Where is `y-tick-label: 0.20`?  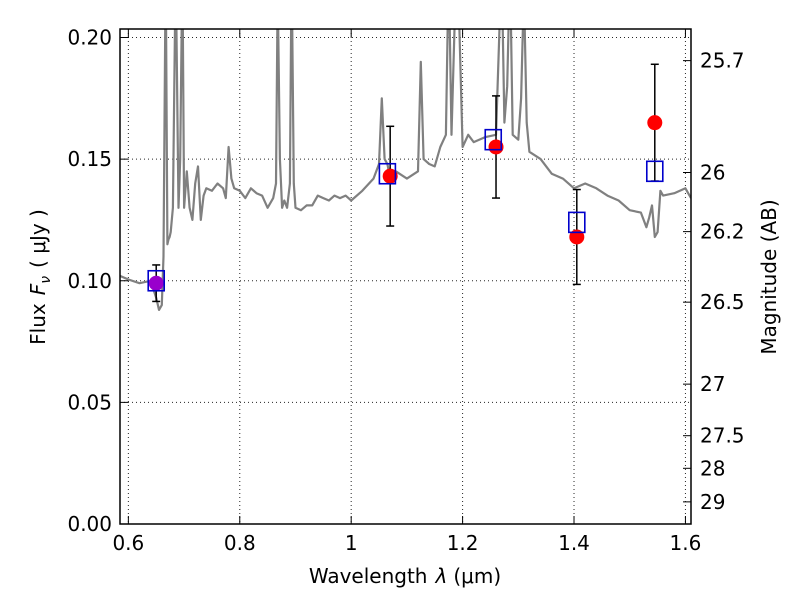 y-tick-label: 0.20 is located at coordinates (89, 38).